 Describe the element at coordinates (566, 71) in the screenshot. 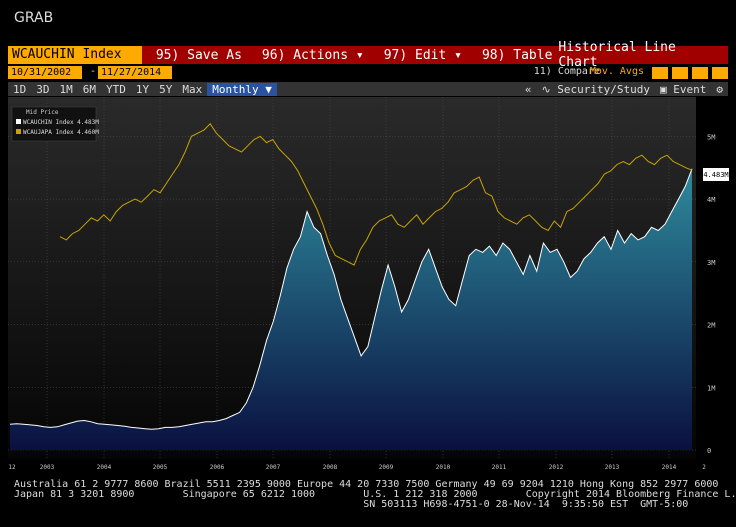

I see `compare-button: 11) Compare` at that location.